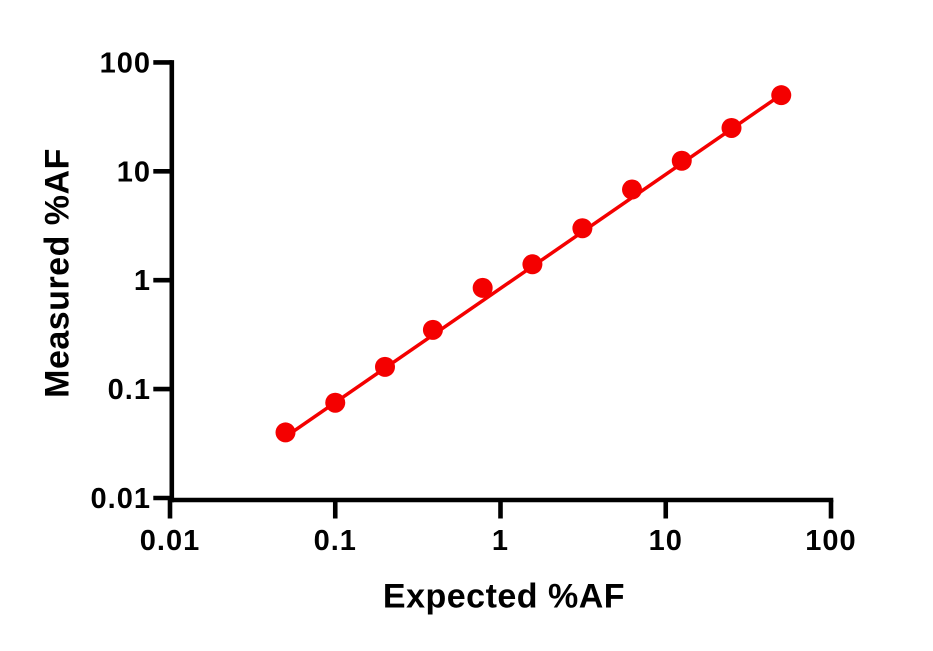  What do you see at coordinates (504, 596) in the screenshot?
I see `x-axis-title: Expected %AF` at bounding box center [504, 596].